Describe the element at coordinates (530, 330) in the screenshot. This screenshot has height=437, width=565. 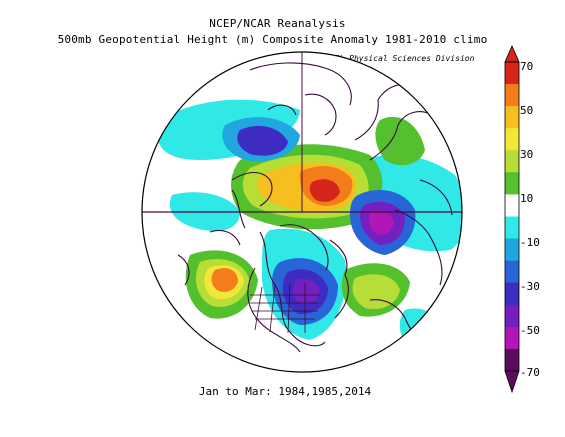
I see `colorbar-tick-minus-50: -50` at that location.